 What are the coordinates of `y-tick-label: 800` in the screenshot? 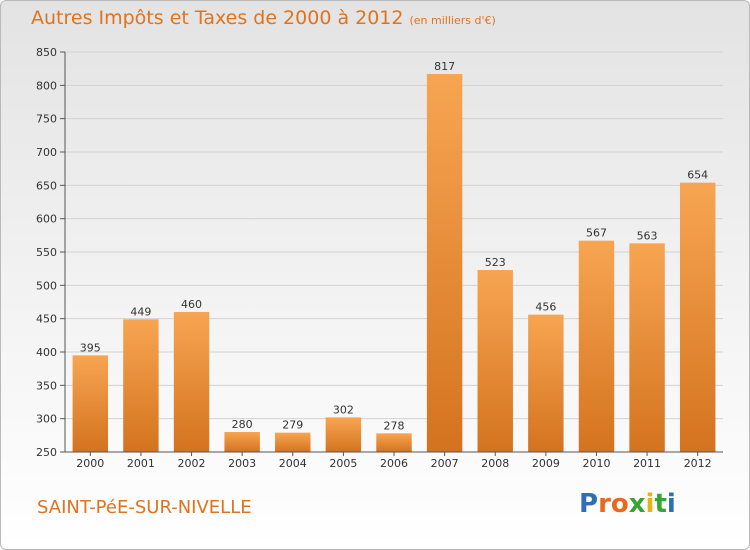 It's located at (46, 85).